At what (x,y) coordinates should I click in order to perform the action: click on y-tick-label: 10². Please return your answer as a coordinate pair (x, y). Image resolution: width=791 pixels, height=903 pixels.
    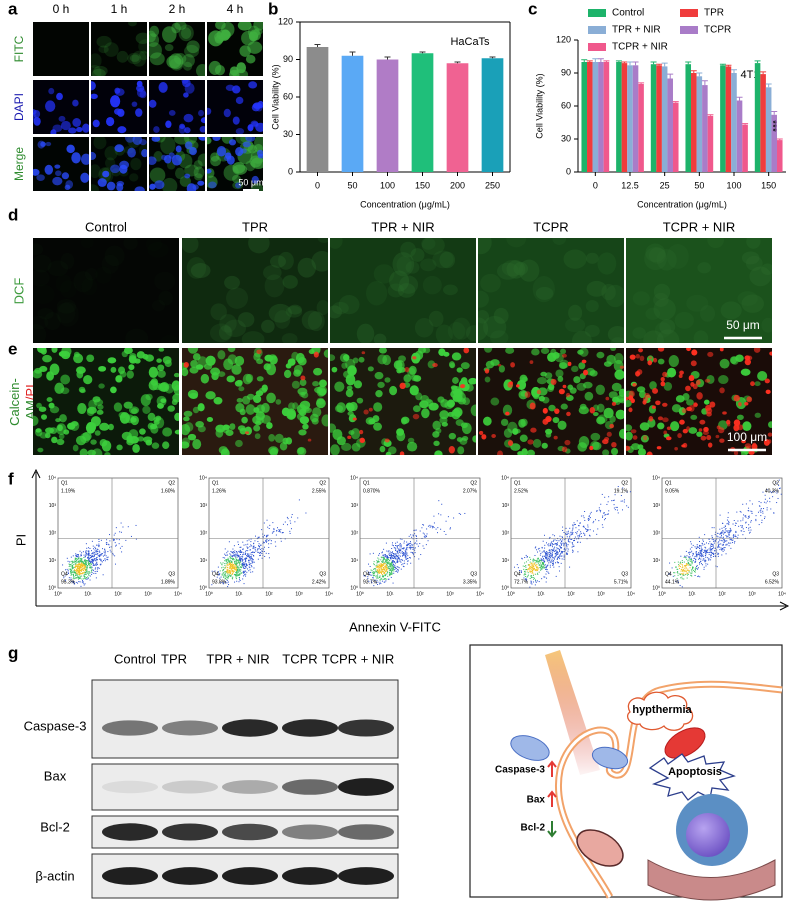
    Looking at the image, I should click on (657, 533).